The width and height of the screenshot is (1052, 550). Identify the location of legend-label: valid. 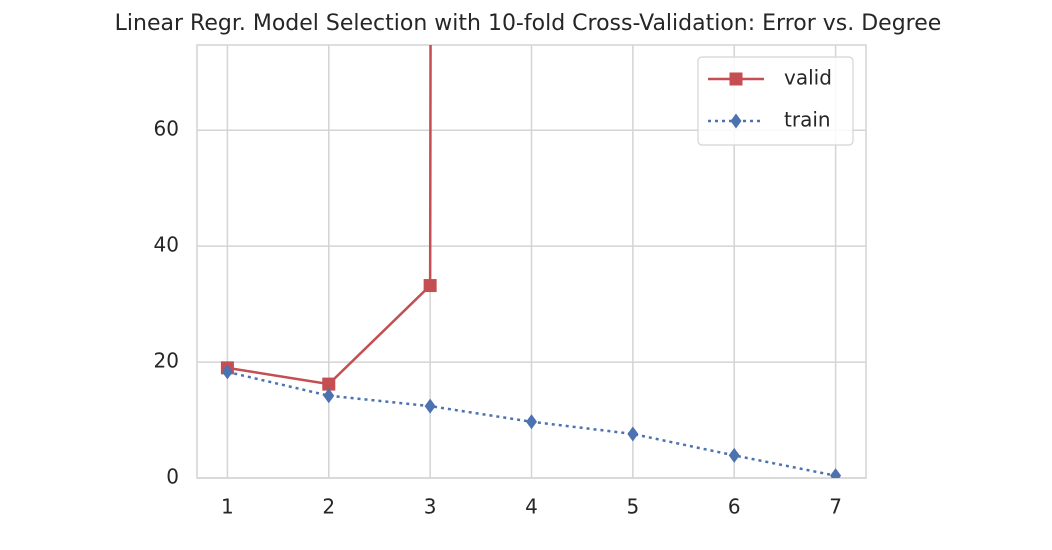
(808, 78).